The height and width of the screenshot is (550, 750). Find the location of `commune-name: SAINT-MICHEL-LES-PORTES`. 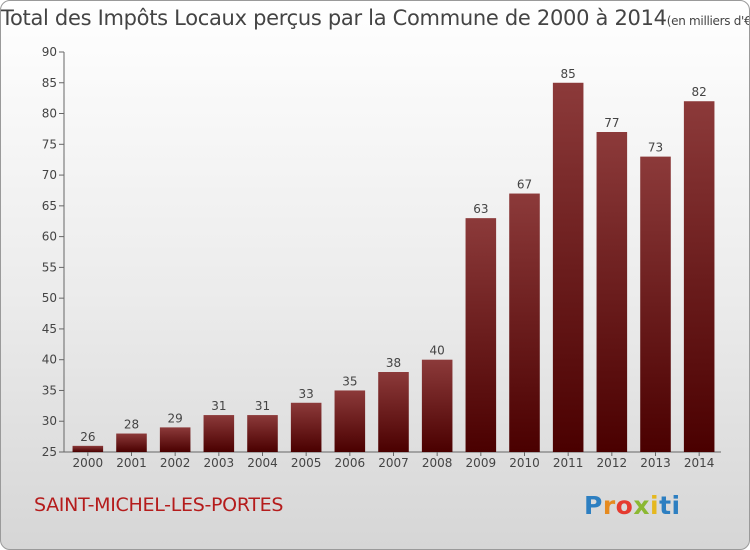

commune-name: SAINT-MICHEL-LES-PORTES is located at coordinates (159, 505).